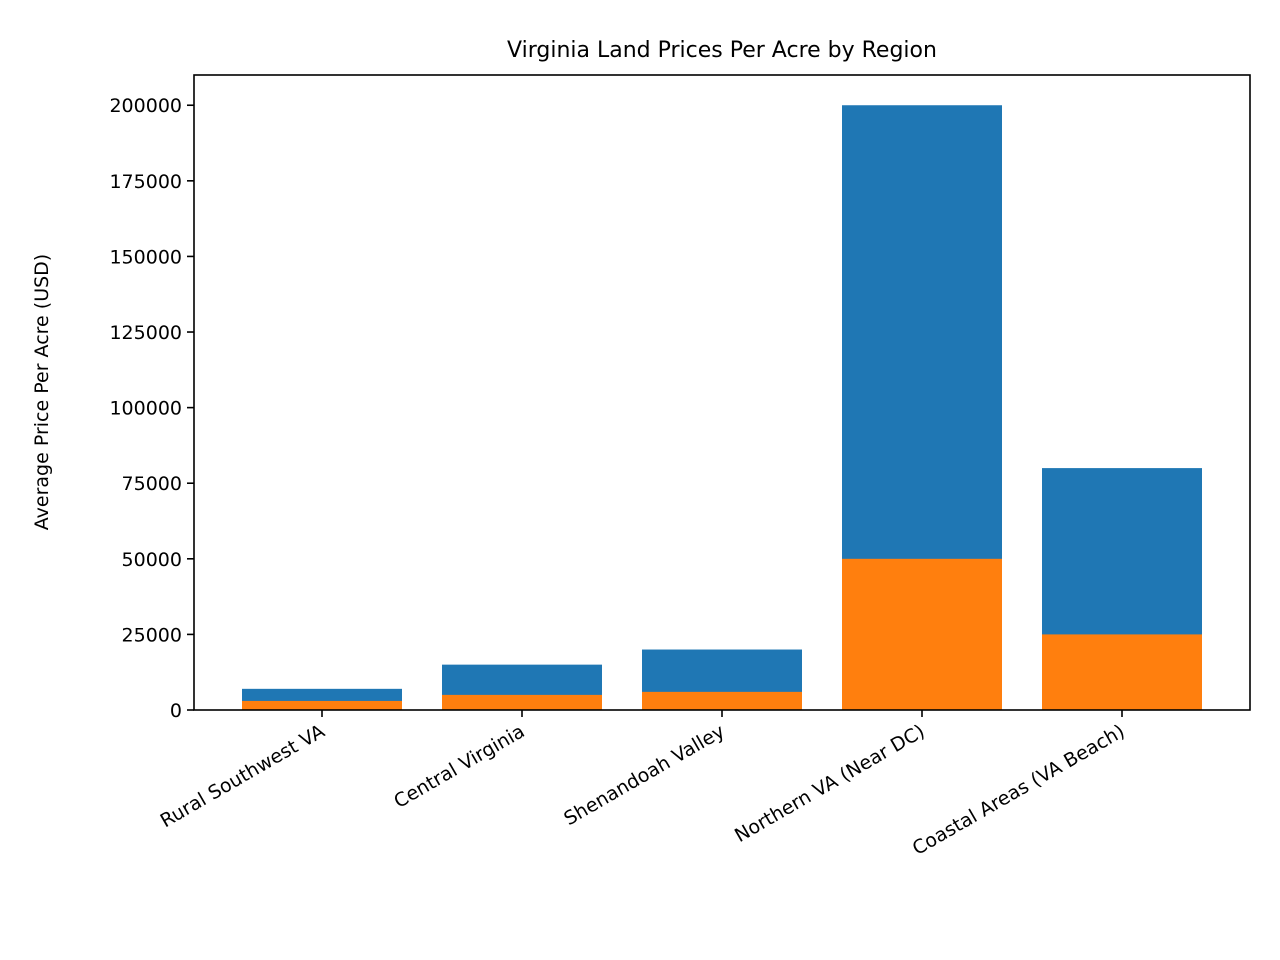 Image resolution: width=1280 pixels, height=960 pixels. I want to click on y-tick-label: 75000, so click(152, 484).